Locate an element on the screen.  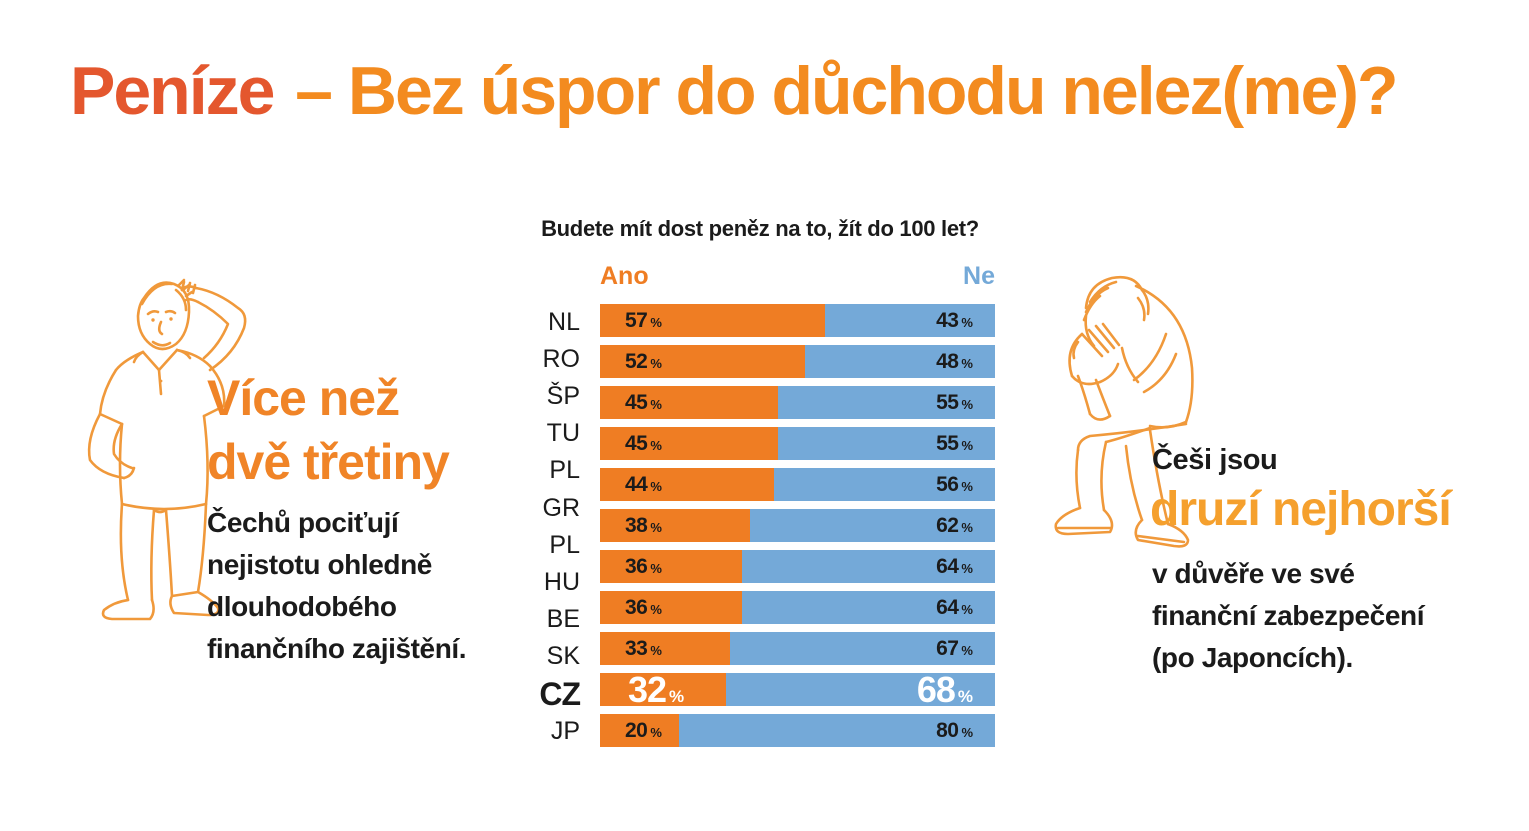
bar-row-5: 38% 62% is located at coordinates (797, 525).